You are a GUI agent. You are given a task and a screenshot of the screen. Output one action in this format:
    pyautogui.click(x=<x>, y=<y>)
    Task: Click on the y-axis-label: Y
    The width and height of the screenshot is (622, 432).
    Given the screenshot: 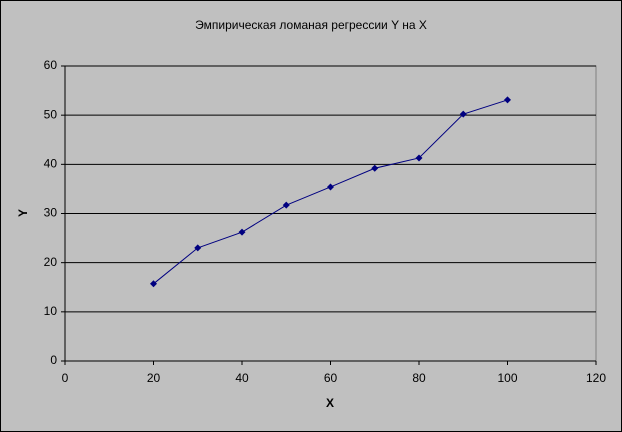 What is the action you would take?
    pyautogui.click(x=23, y=213)
    